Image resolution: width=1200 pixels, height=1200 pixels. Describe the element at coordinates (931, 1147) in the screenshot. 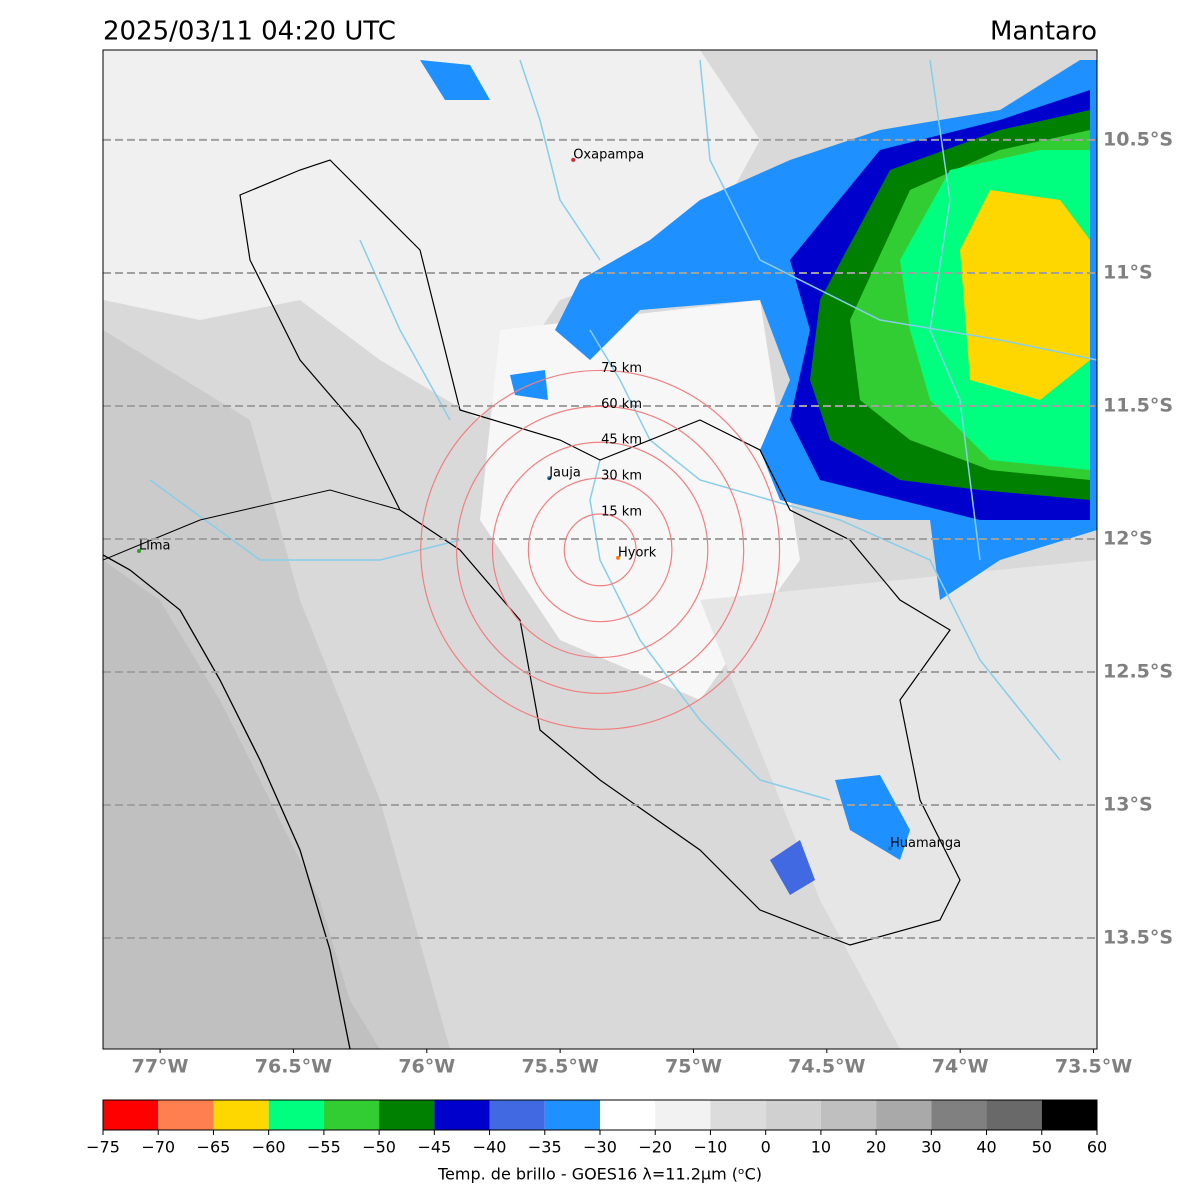

I see `colorbar-tick-label: 30` at that location.